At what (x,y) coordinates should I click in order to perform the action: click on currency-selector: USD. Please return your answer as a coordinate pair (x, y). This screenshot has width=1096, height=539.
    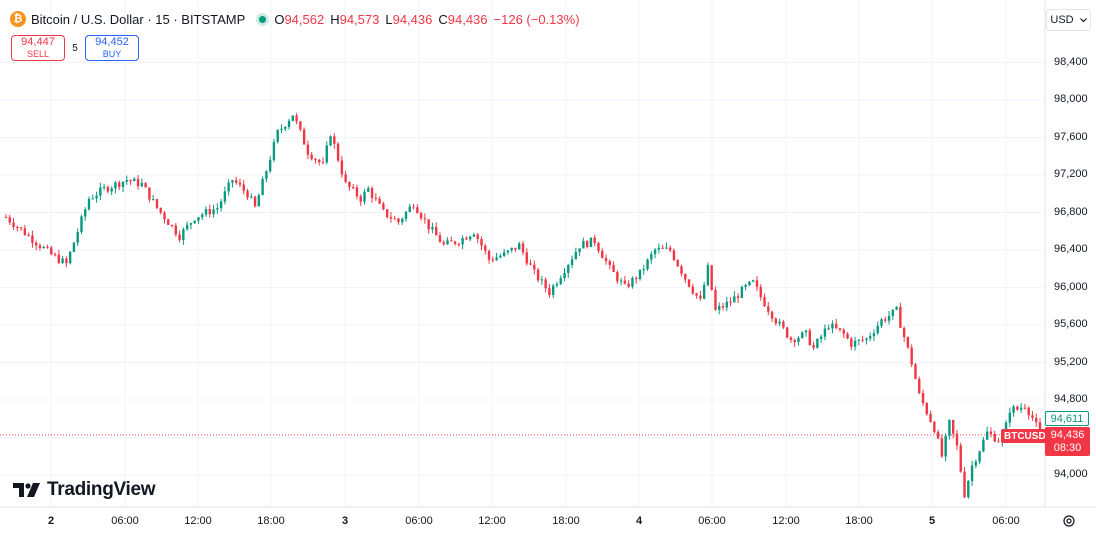
    Looking at the image, I should click on (1068, 20).